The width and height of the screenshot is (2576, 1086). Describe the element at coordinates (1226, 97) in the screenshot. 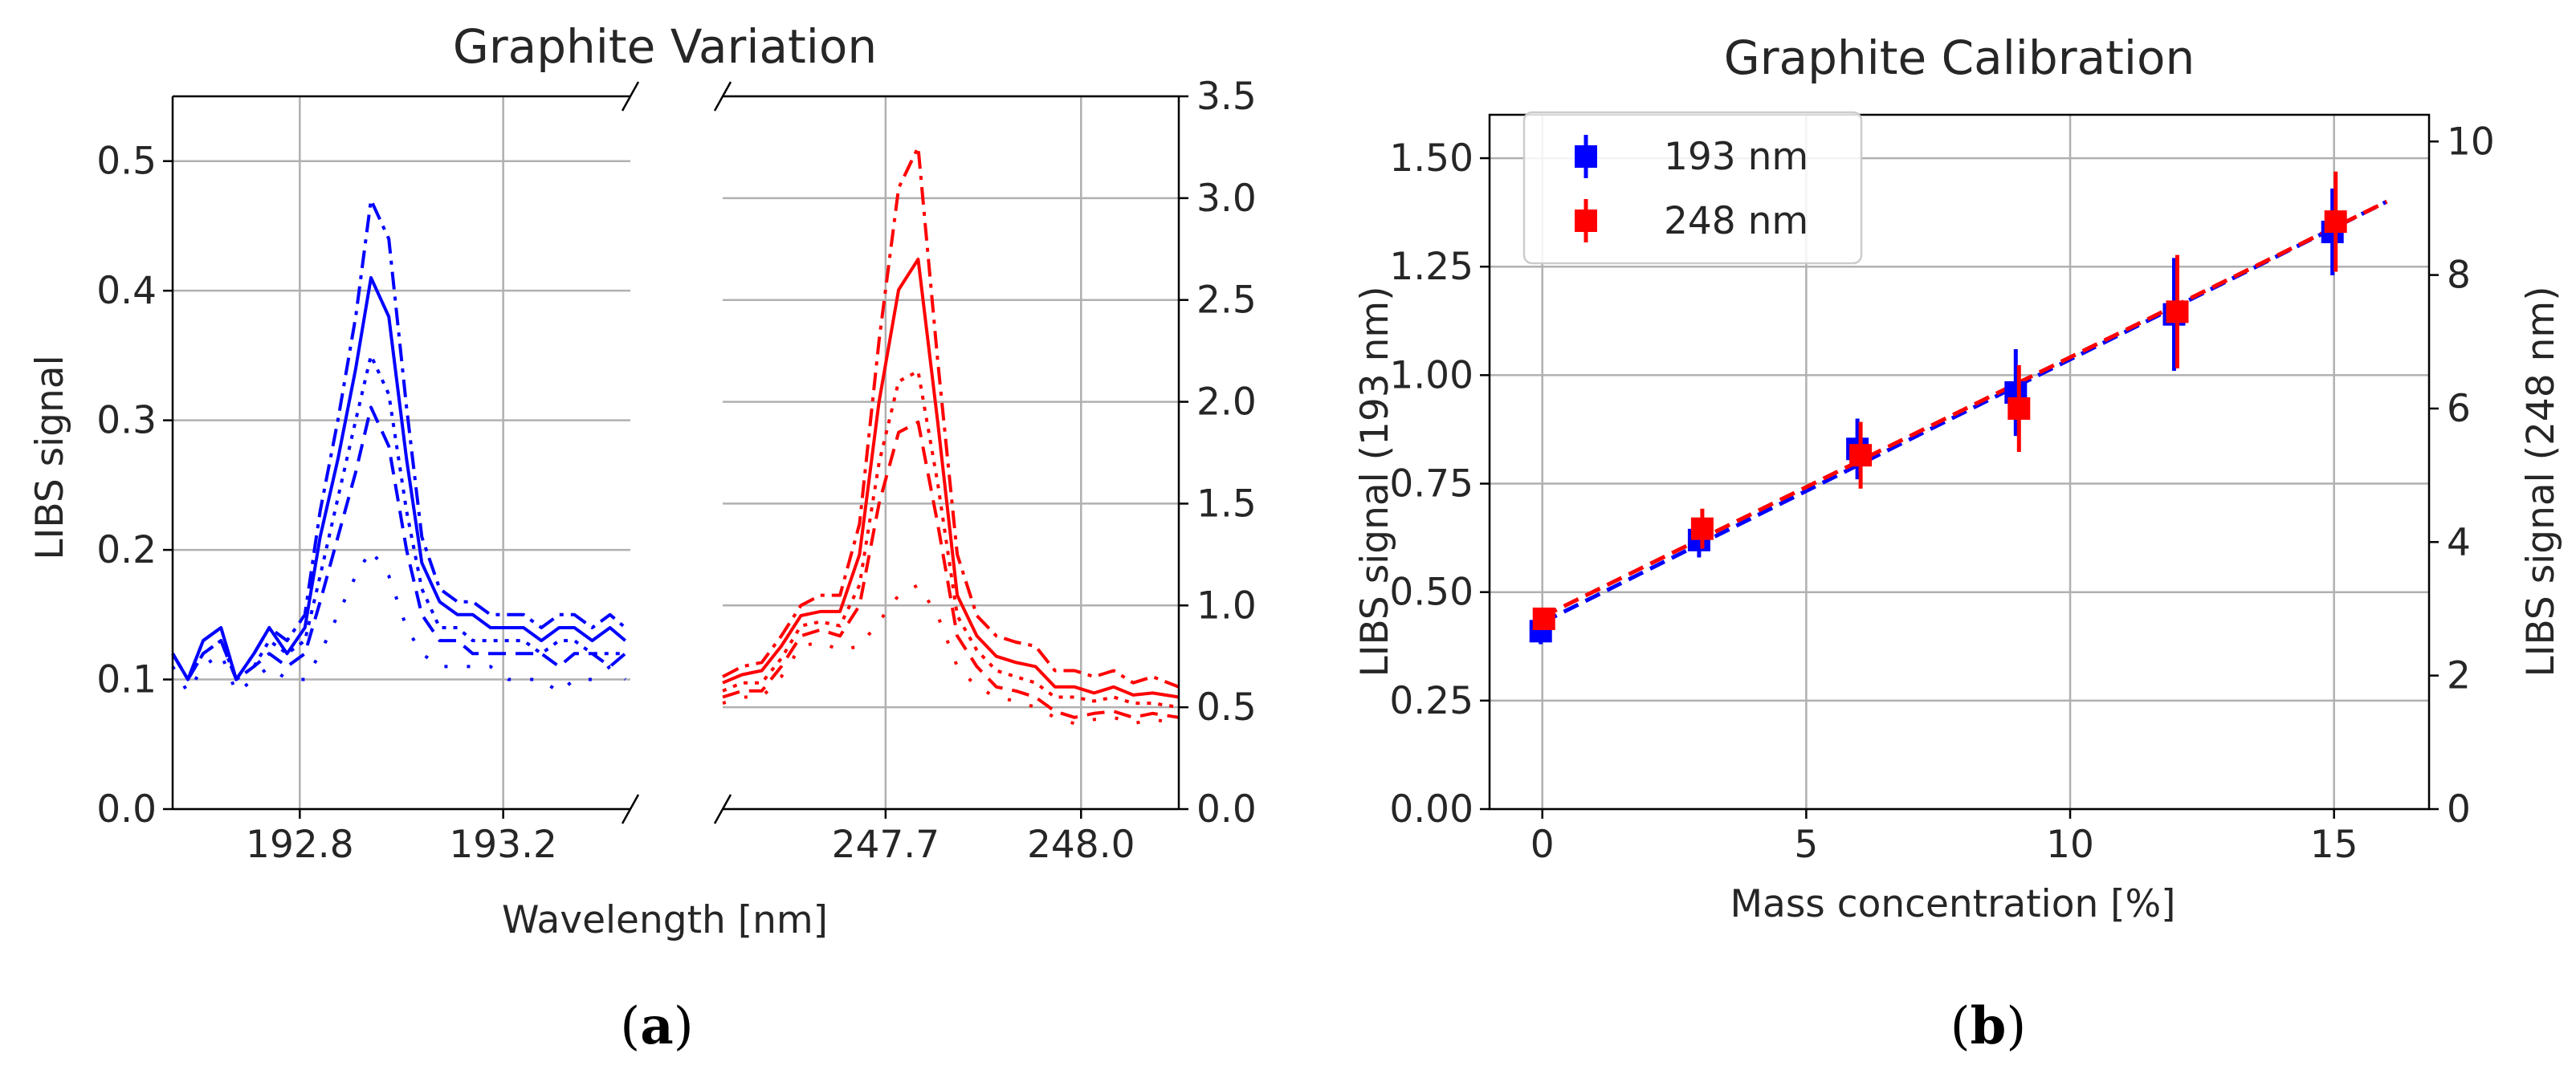

I see `ytick-label: 3.5` at that location.